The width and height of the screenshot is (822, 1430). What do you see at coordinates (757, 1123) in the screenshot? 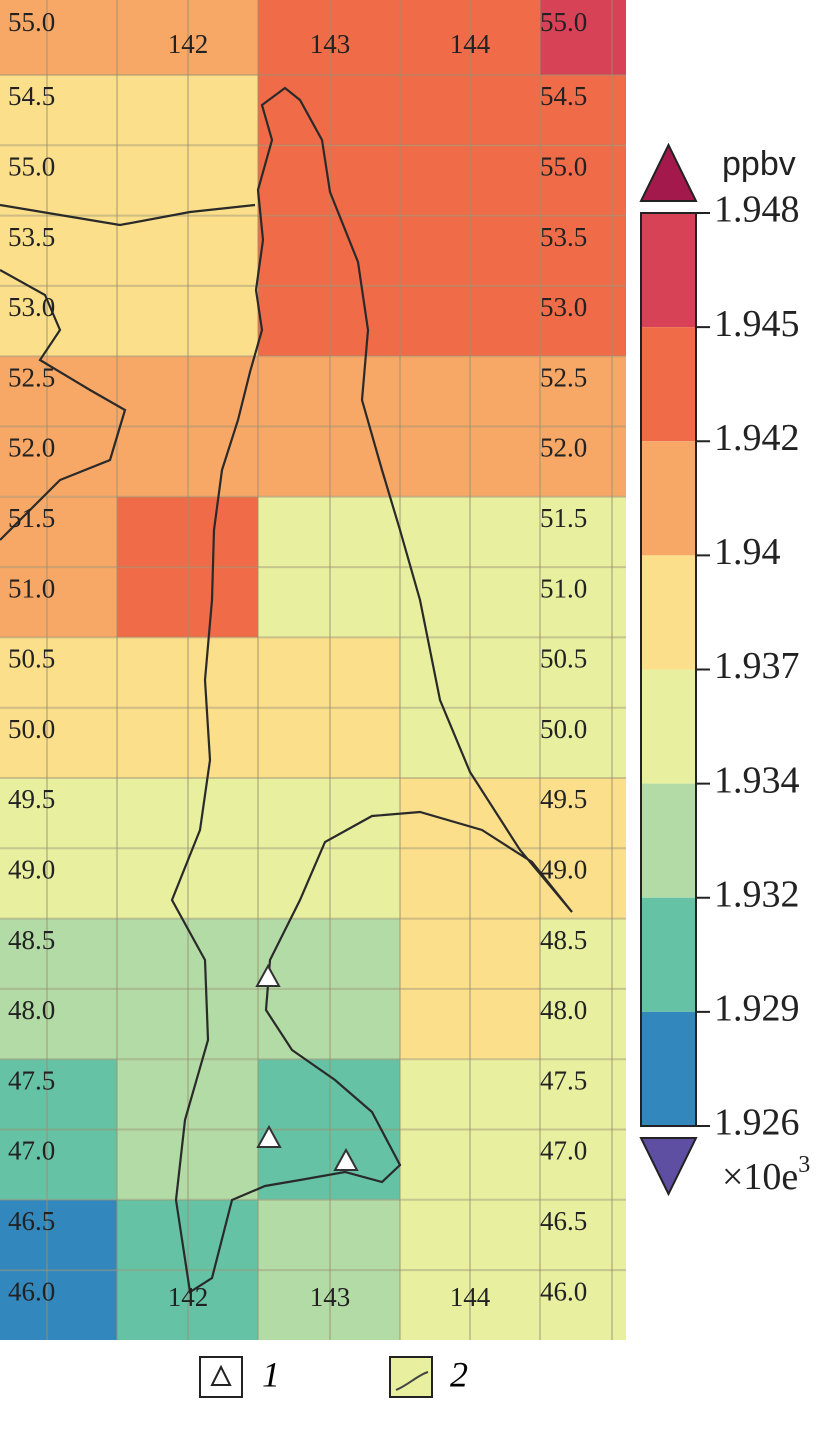
I see `colorbar-tick-label: 1.926` at bounding box center [757, 1123].